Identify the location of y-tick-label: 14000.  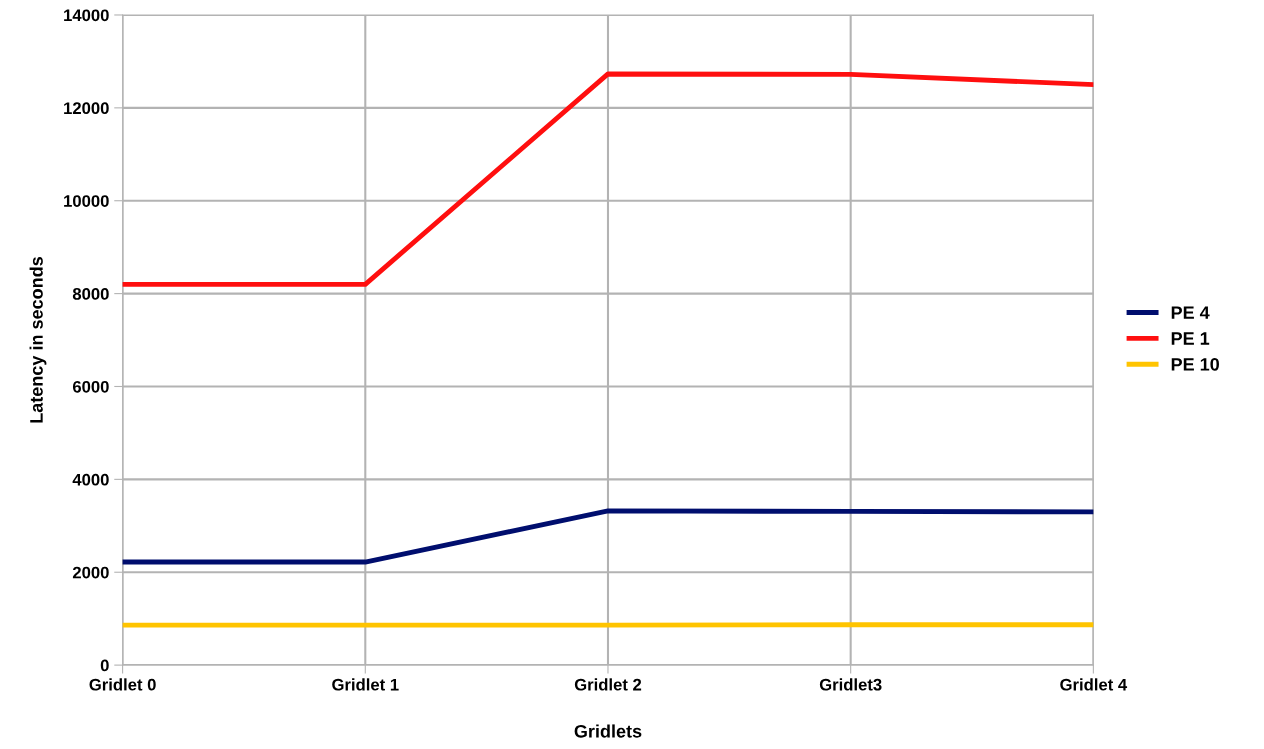
(86, 15).